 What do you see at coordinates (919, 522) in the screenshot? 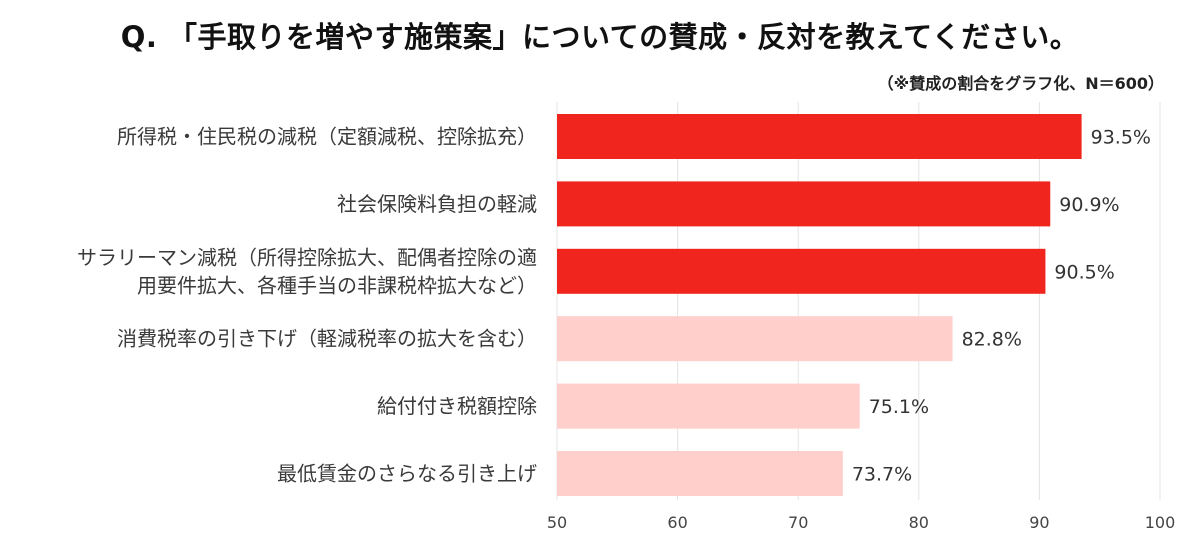
I see `x-tick-label: 80` at bounding box center [919, 522].